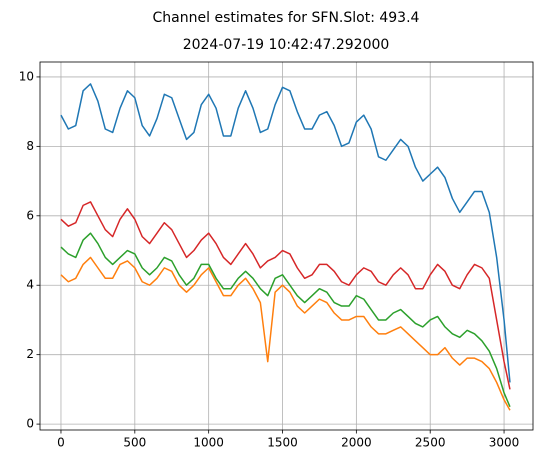 The width and height of the screenshot is (543, 461). I want to click on y-tick-label: 8, so click(30, 146).